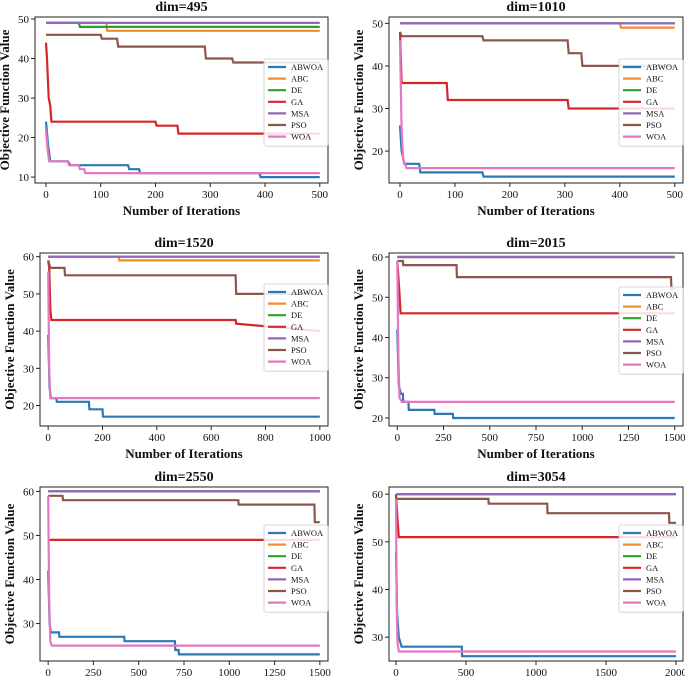 This screenshot has width=685, height=683. What do you see at coordinates (628, 438) in the screenshot?
I see `x-tick-label: 1250` at bounding box center [628, 438].